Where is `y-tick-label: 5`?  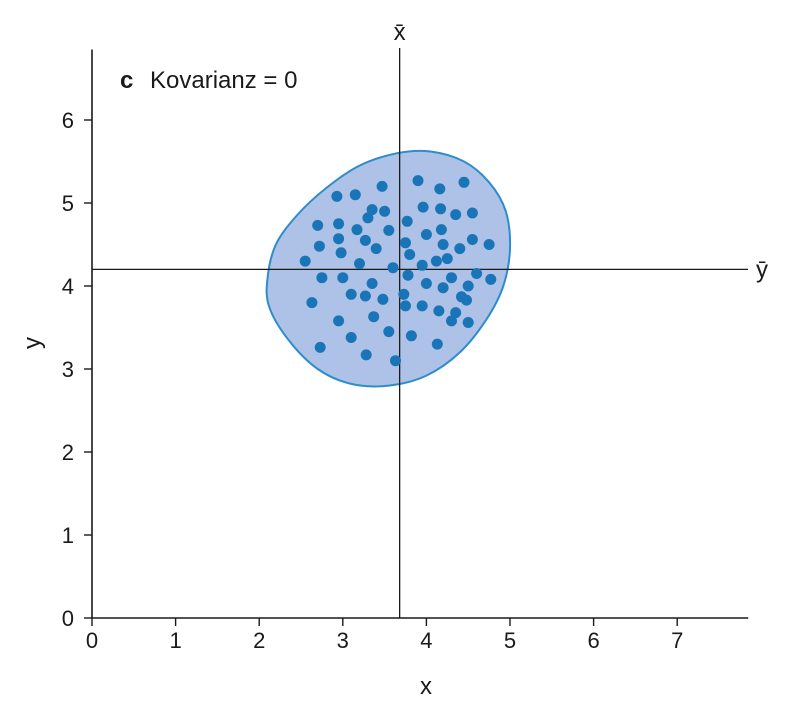 y-tick-label: 5 is located at coordinates (68, 203).